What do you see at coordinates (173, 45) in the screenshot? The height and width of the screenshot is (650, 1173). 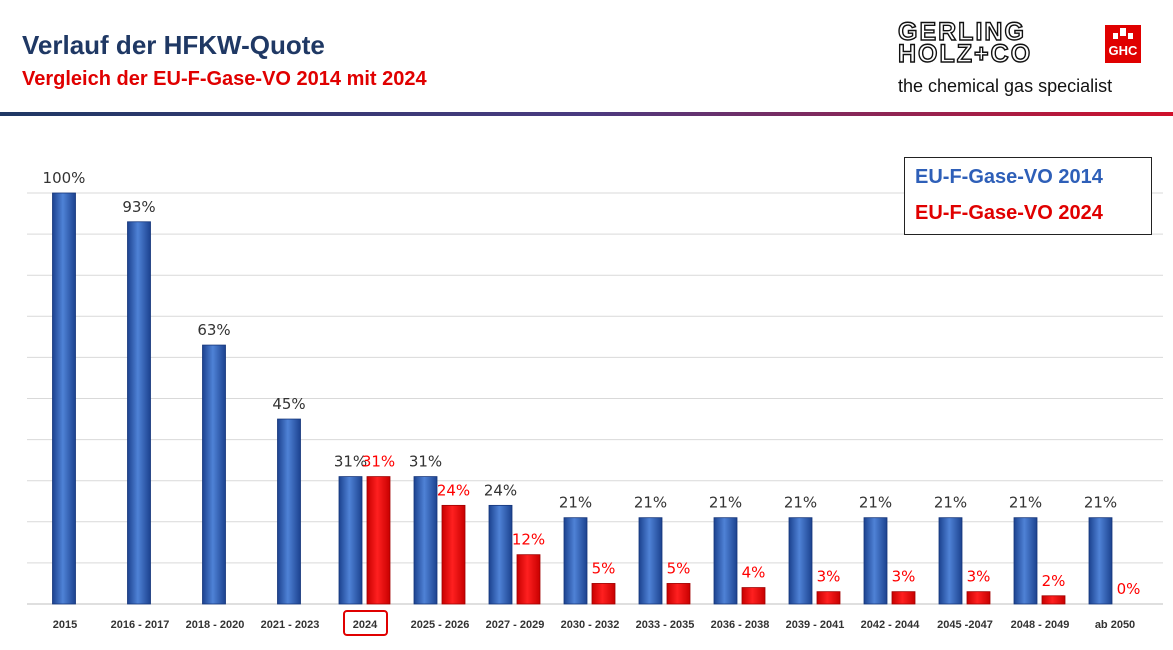 I see `chart-title: Verlauf der HFKW-Quote` at bounding box center [173, 45].